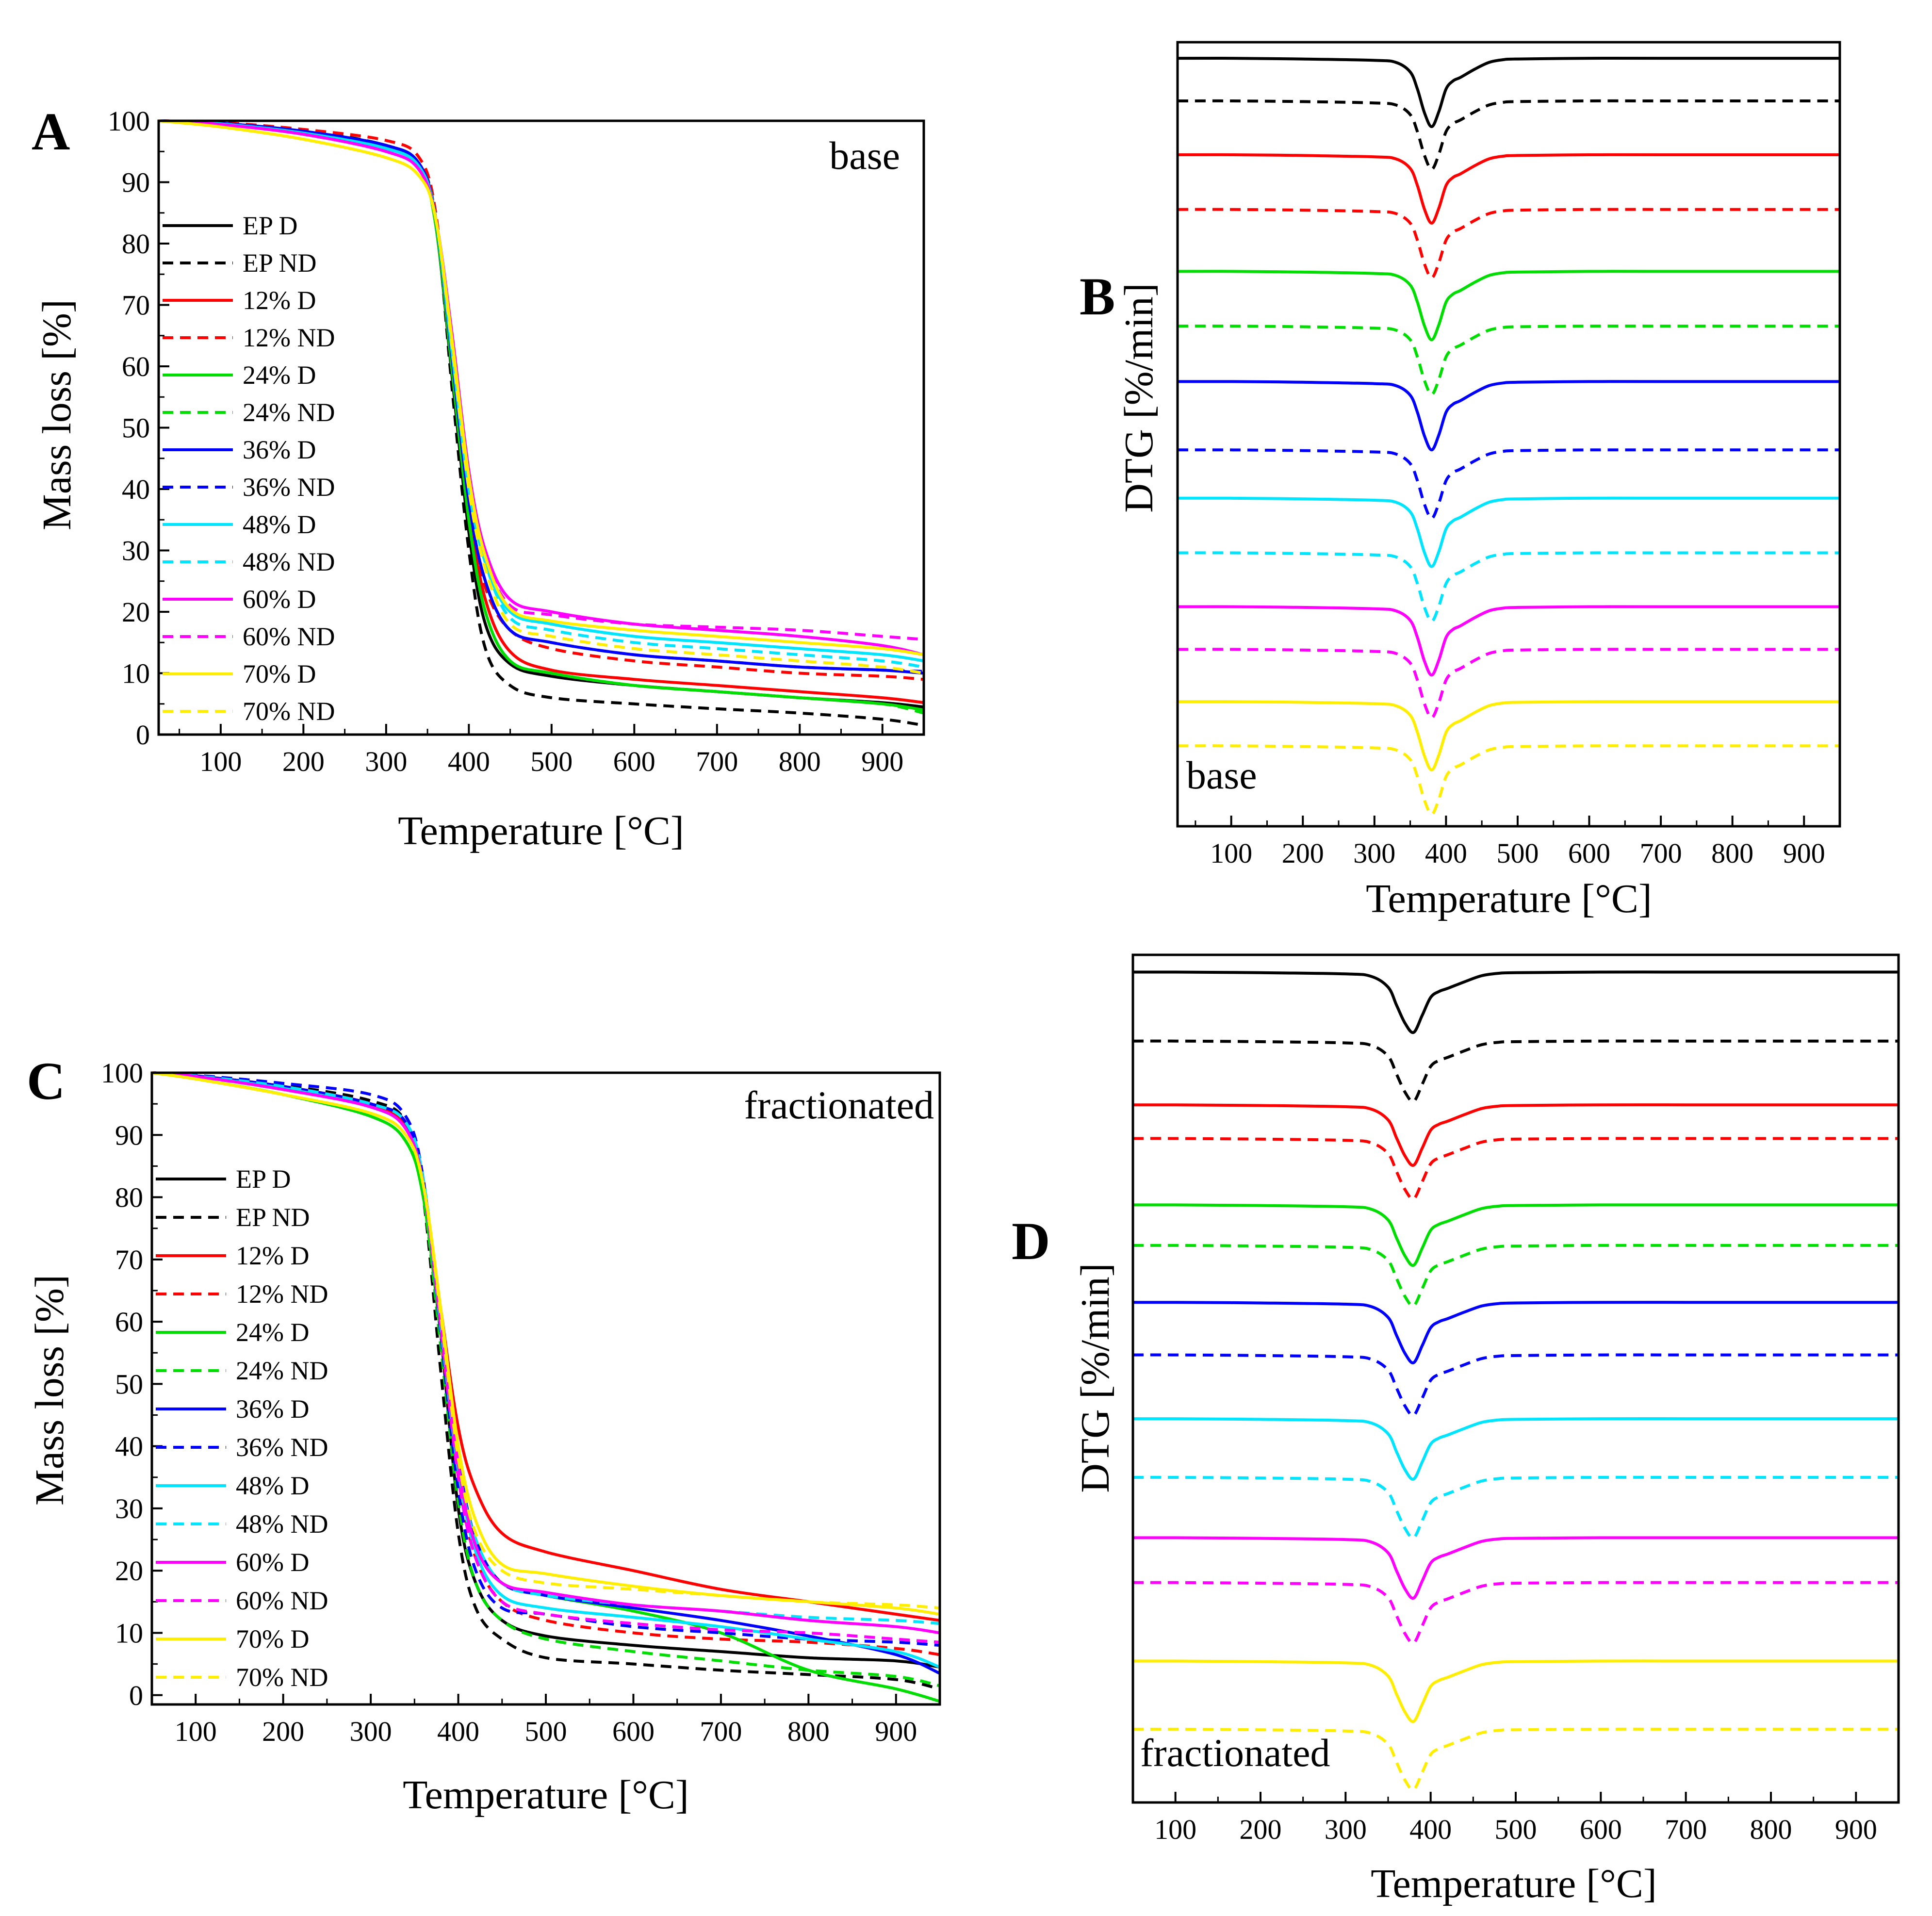 This screenshot has height=1916, width=1932. Describe the element at coordinates (279, 673) in the screenshot. I see `legend-label: 70% D` at that location.